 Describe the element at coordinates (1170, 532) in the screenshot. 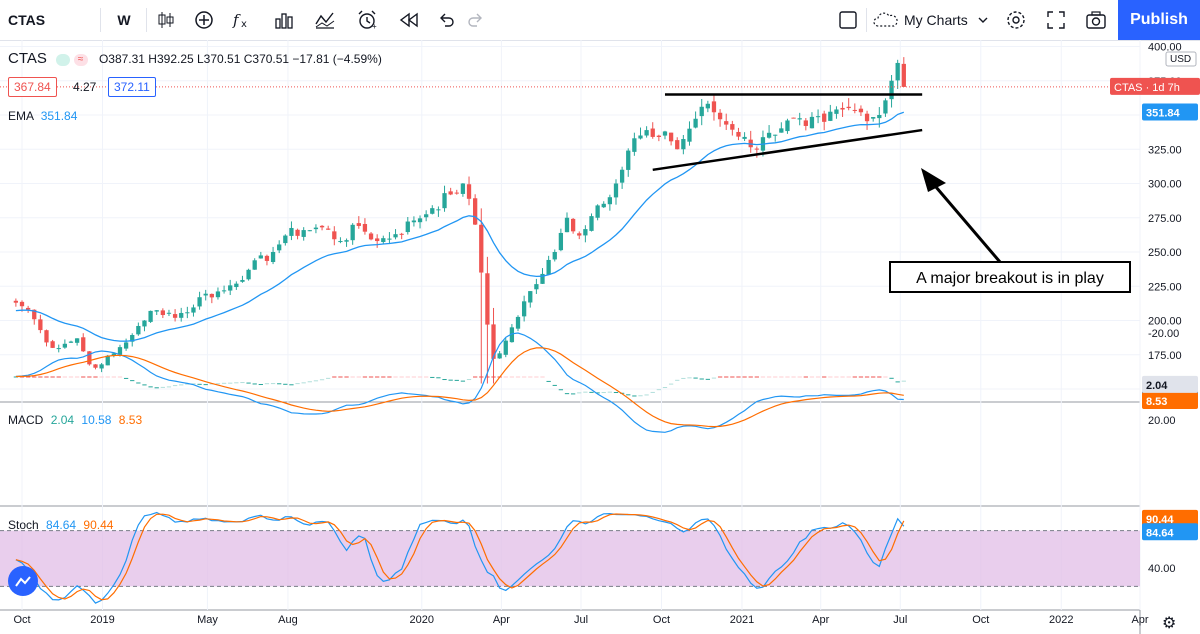

I see `stoch-k-tag-bg` at that location.